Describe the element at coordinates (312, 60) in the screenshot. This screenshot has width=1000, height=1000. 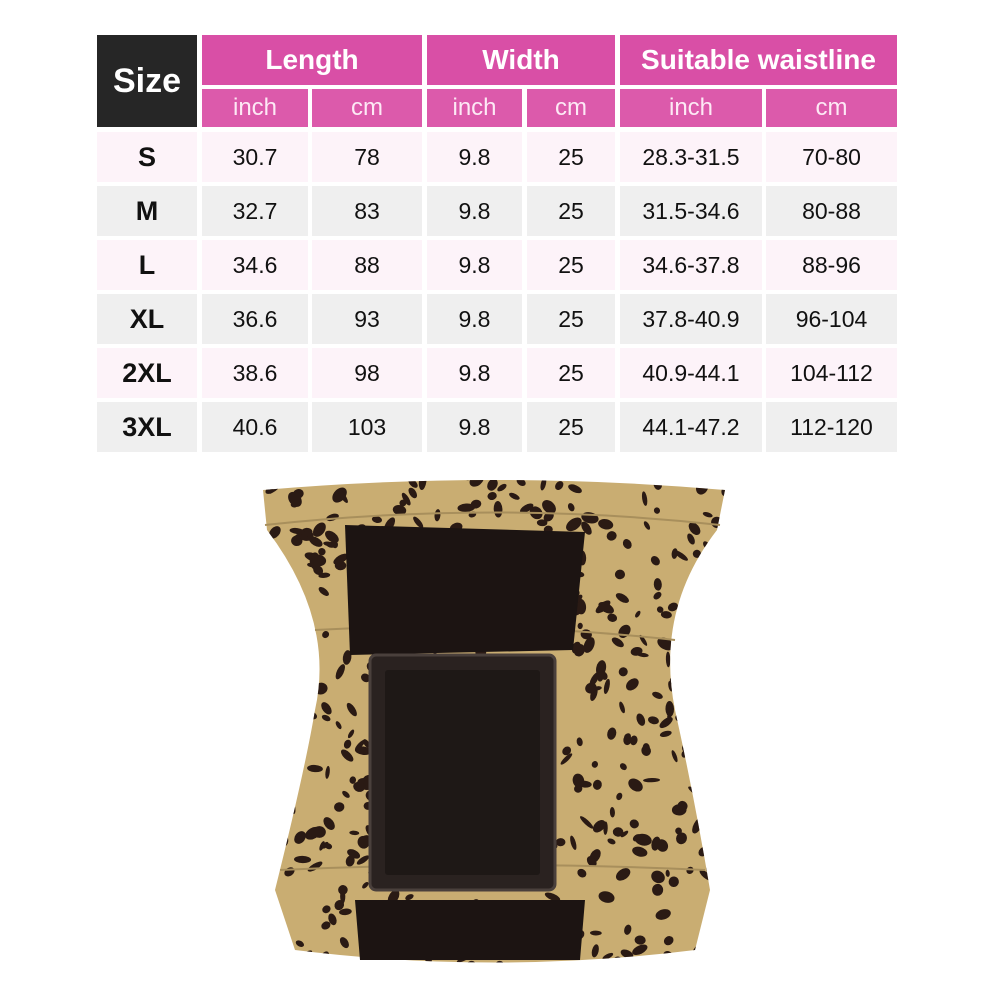
I see `group-header: Length` at that location.